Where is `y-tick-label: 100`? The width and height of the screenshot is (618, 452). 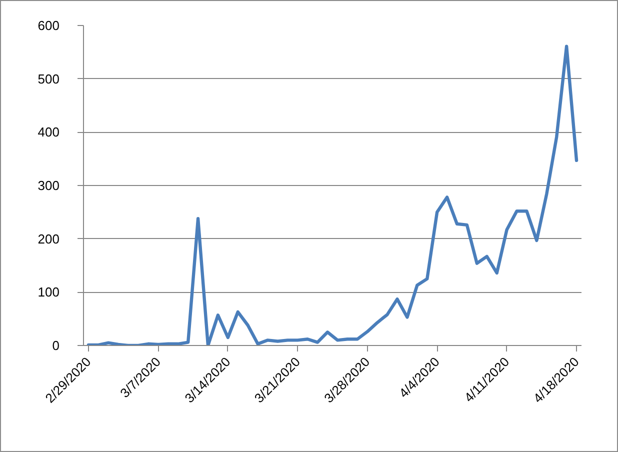
y-tick-label: 100 is located at coordinates (49, 292).